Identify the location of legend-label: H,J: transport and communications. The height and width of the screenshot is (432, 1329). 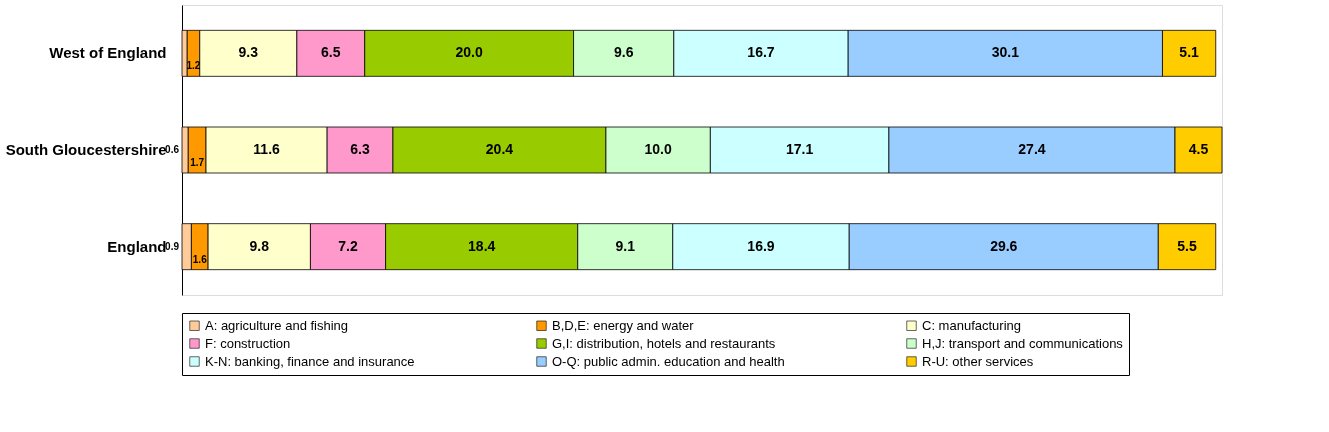
(1023, 343).